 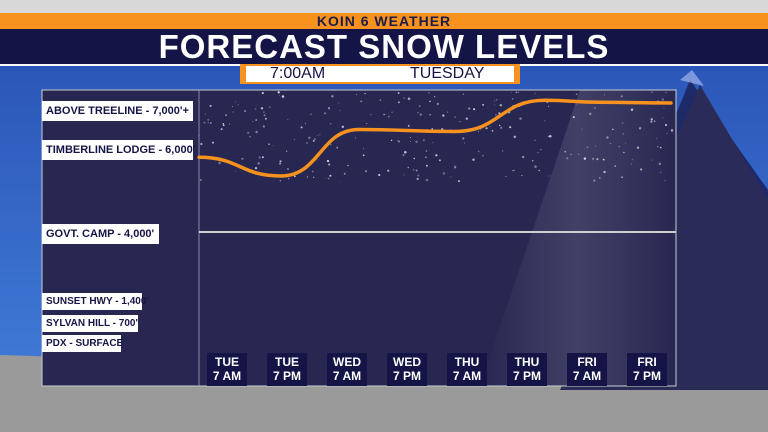 What do you see at coordinates (527, 362) in the screenshot?
I see `x-tick-day: THU` at bounding box center [527, 362].